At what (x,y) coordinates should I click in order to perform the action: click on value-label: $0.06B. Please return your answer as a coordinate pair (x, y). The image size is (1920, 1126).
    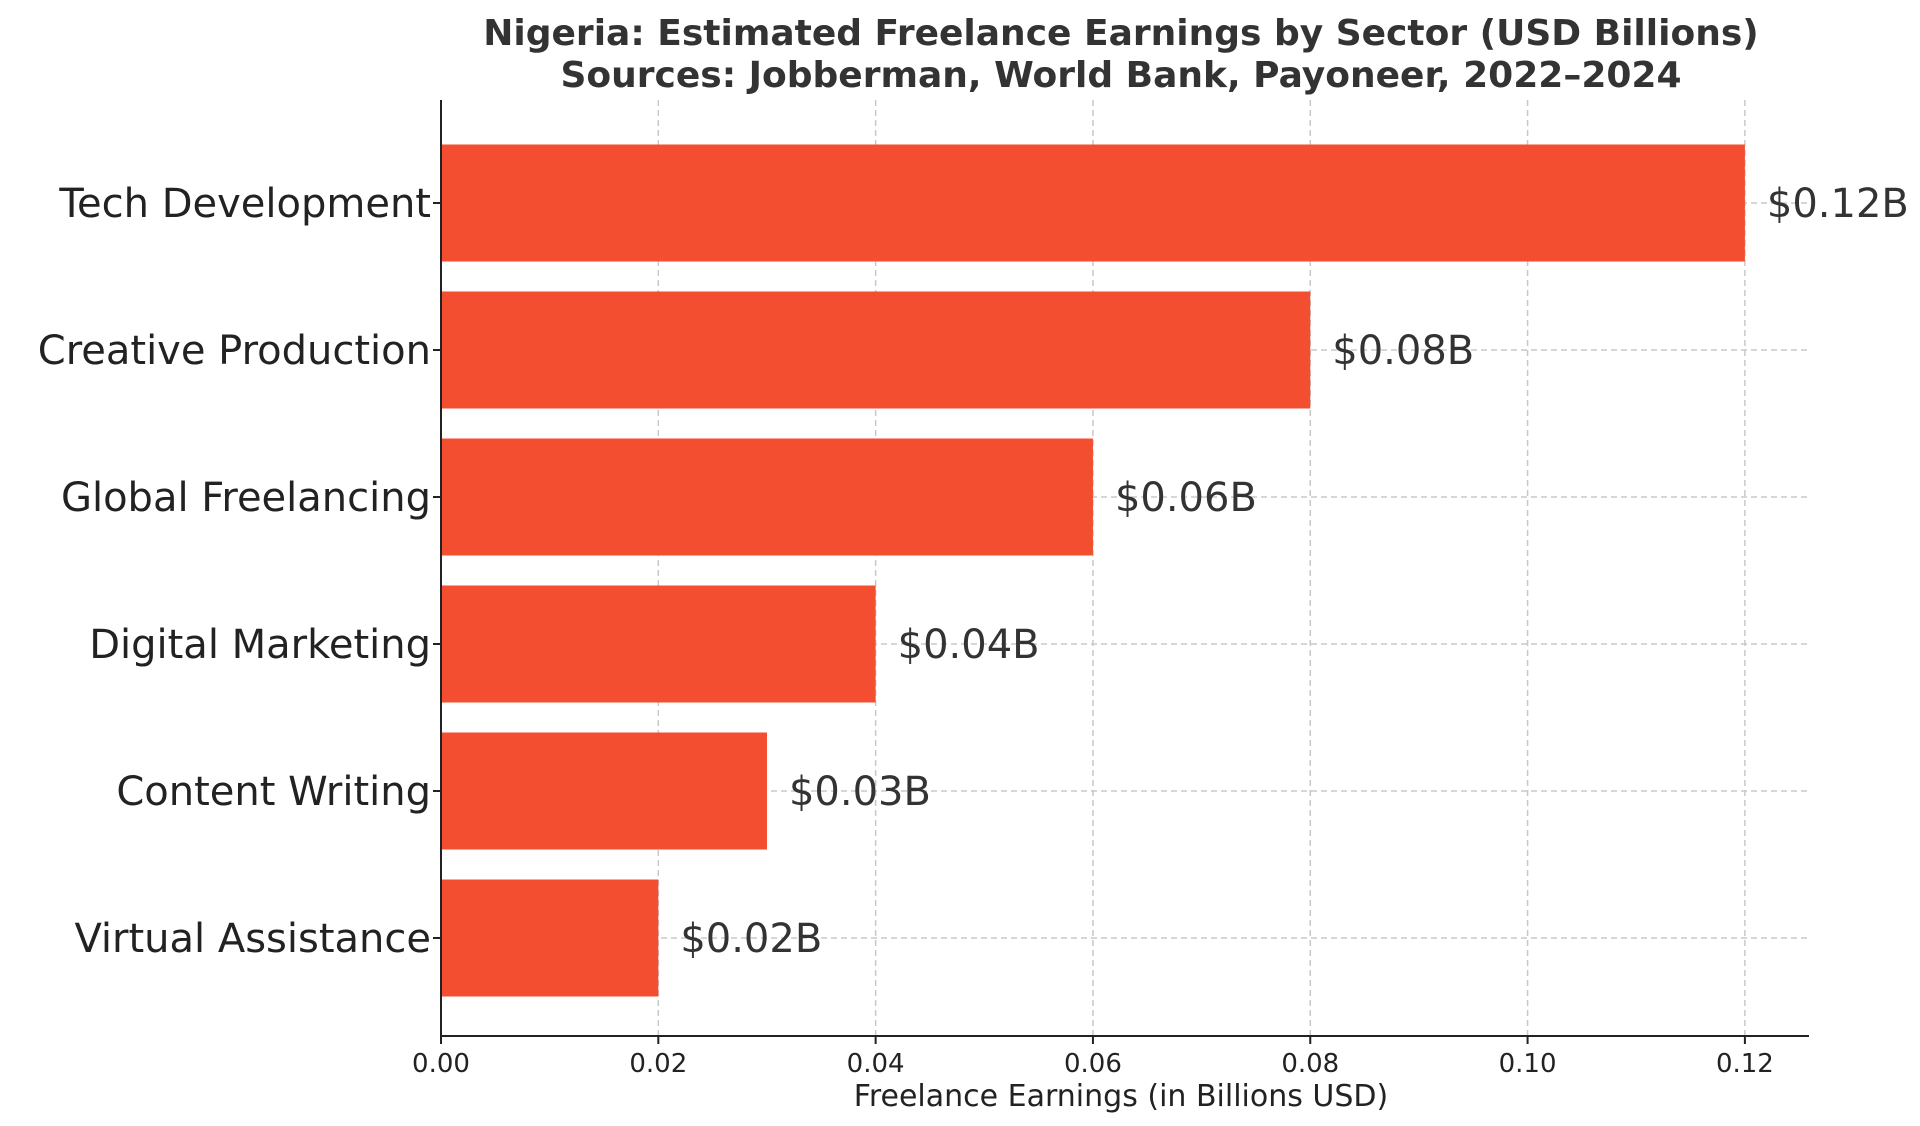
    Looking at the image, I should click on (1186, 498).